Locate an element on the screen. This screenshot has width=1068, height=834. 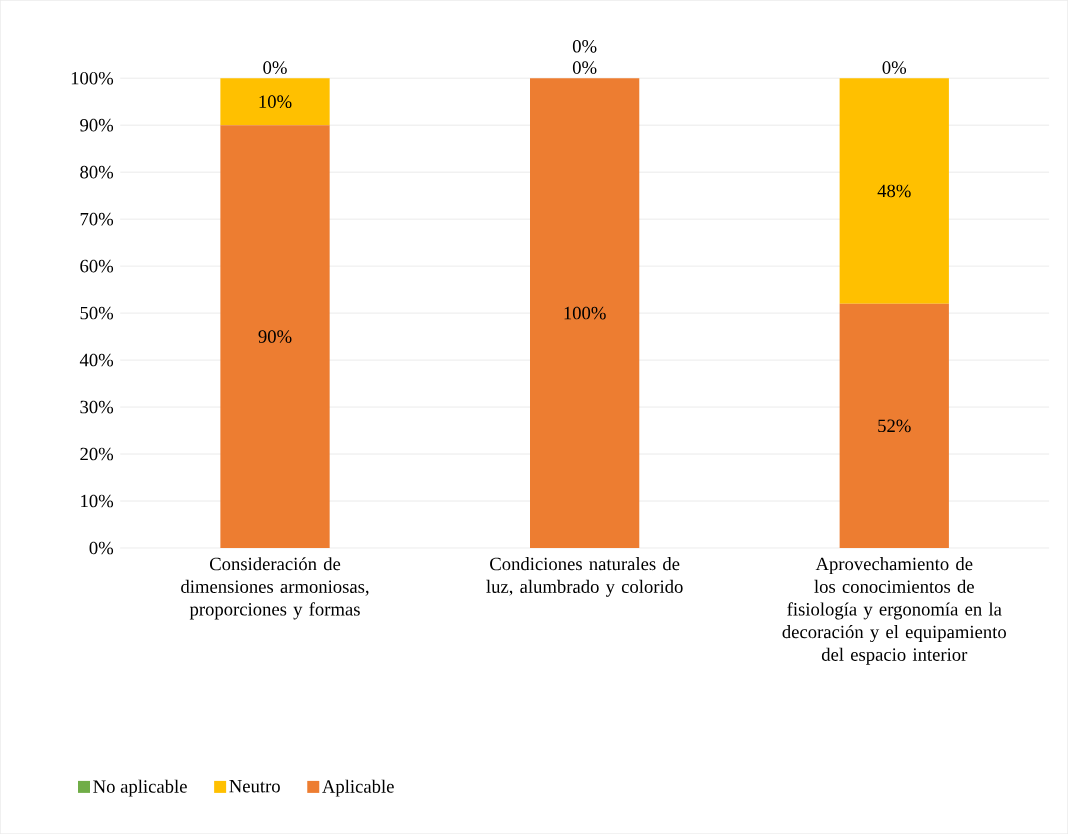
x-tick-label: Consideración de dimensiones armoniosas, proporciones y formas is located at coordinates (275, 588).